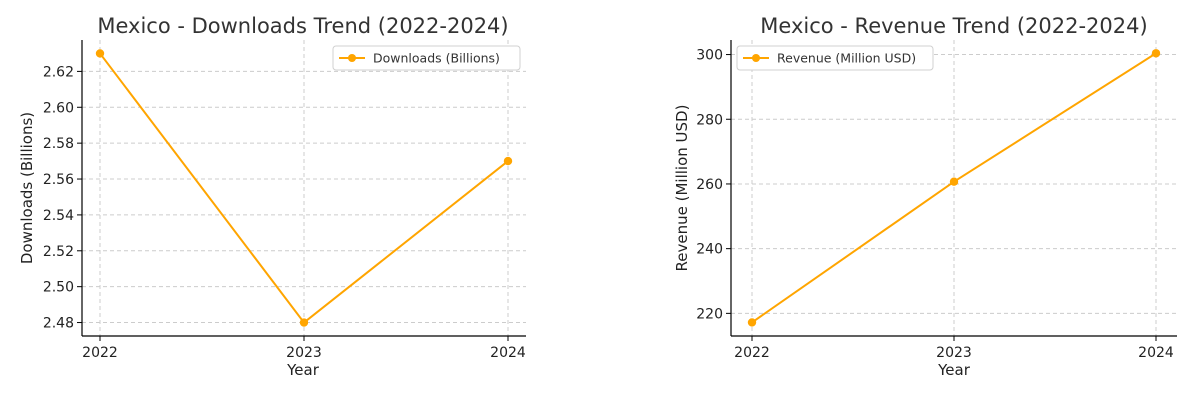  I want to click on y-tick-label: 240, so click(709, 250).